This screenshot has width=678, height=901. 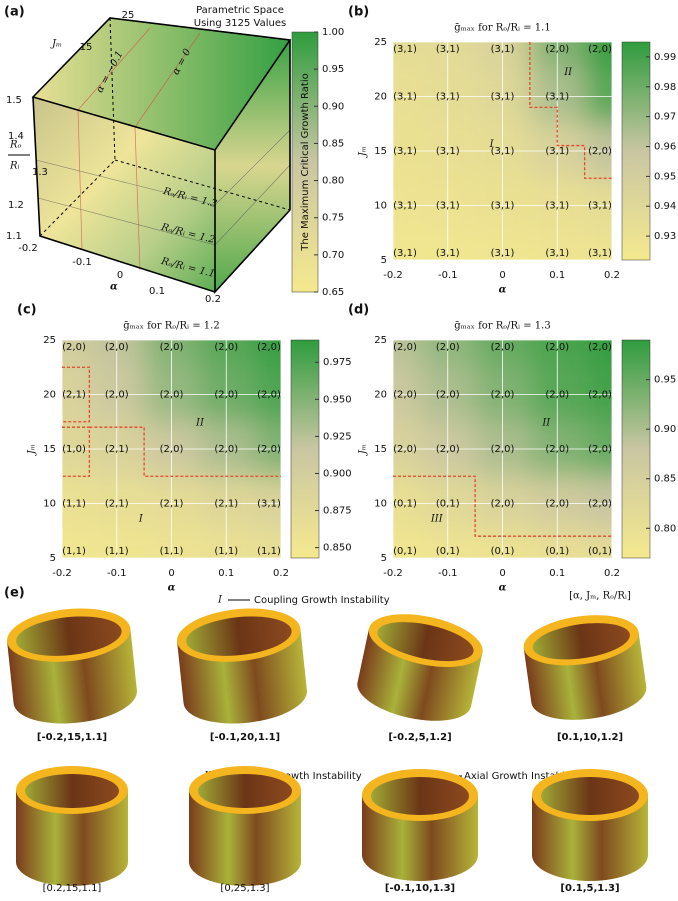 What do you see at coordinates (420, 888) in the screenshot?
I see `sample-caption: [-0.1,10,1.3]` at bounding box center [420, 888].